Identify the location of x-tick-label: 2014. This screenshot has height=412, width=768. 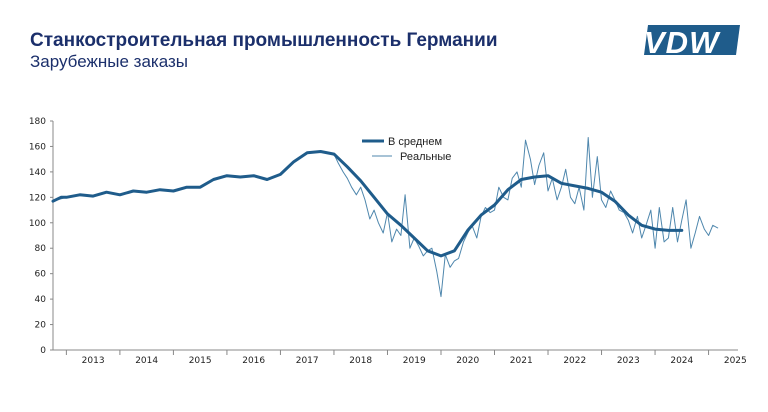
(146, 361).